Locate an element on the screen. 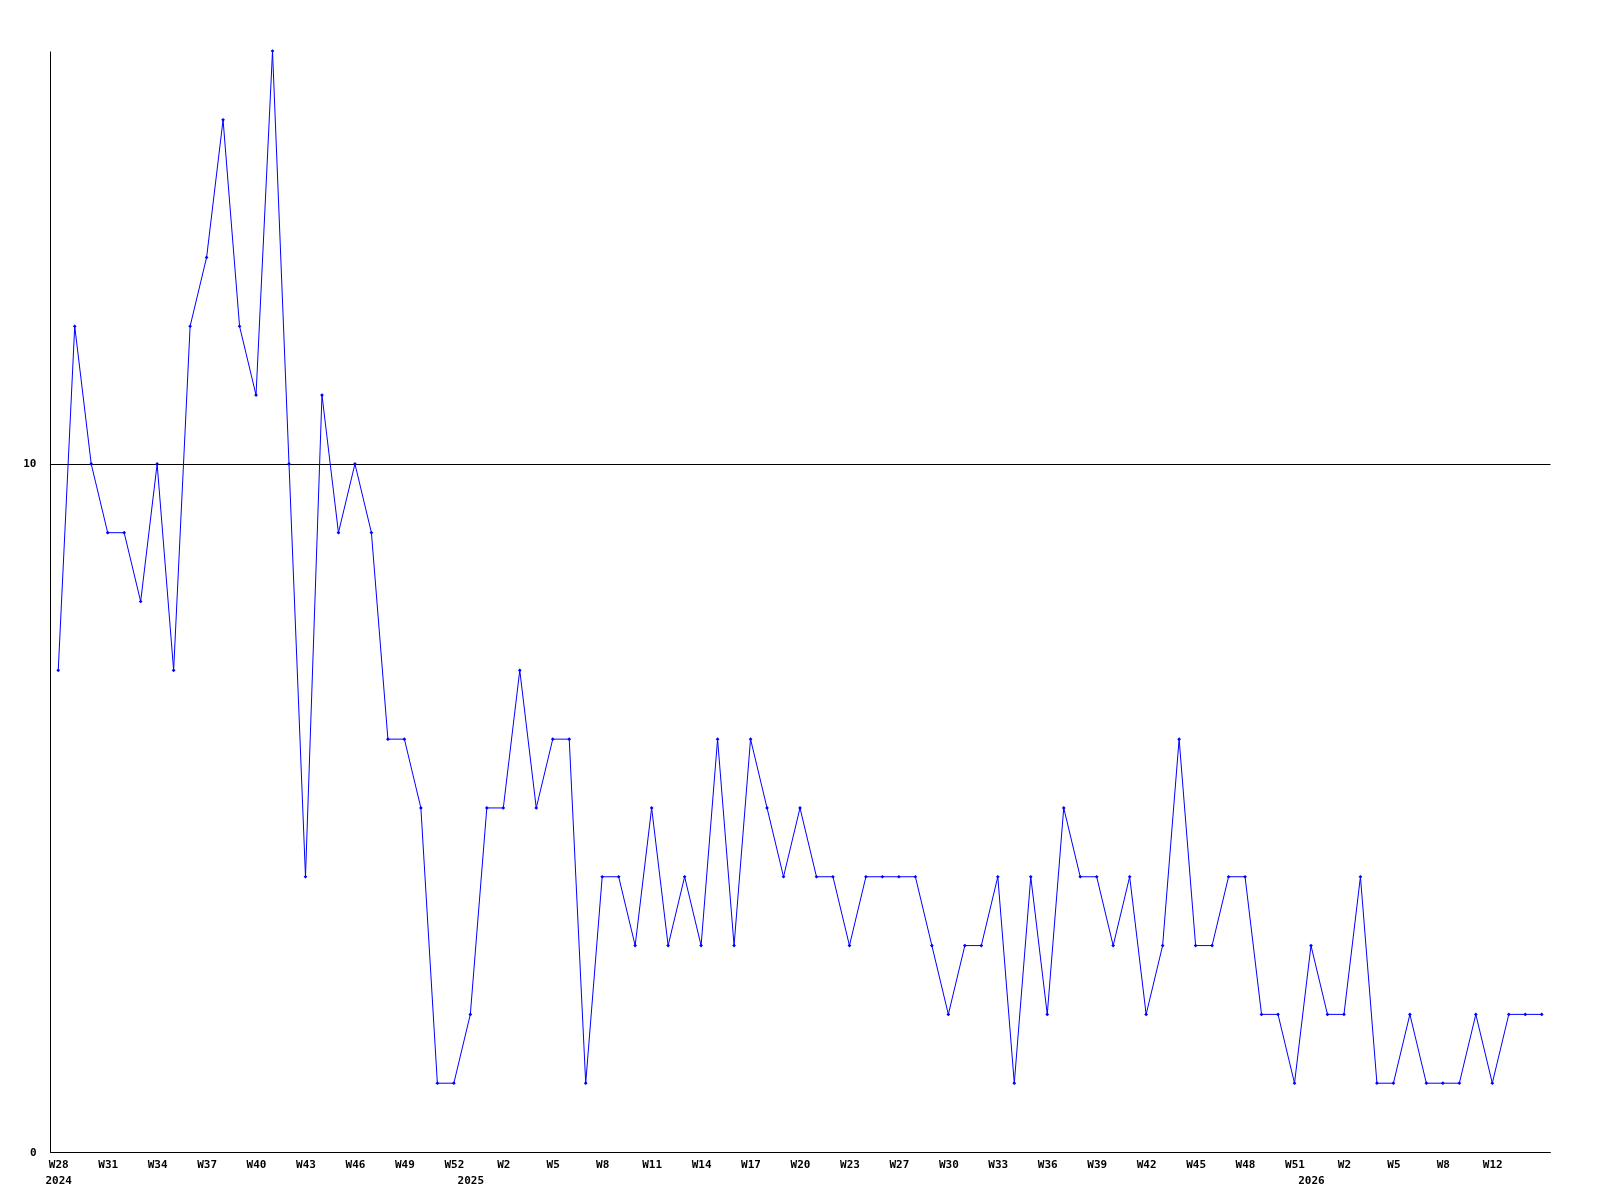 This screenshot has height=1200, width=1600. x-tick-label: W43 is located at coordinates (306, 1164).